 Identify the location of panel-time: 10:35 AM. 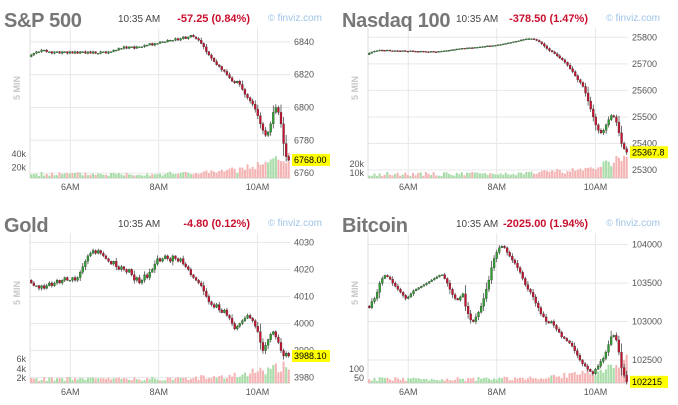
(139, 19).